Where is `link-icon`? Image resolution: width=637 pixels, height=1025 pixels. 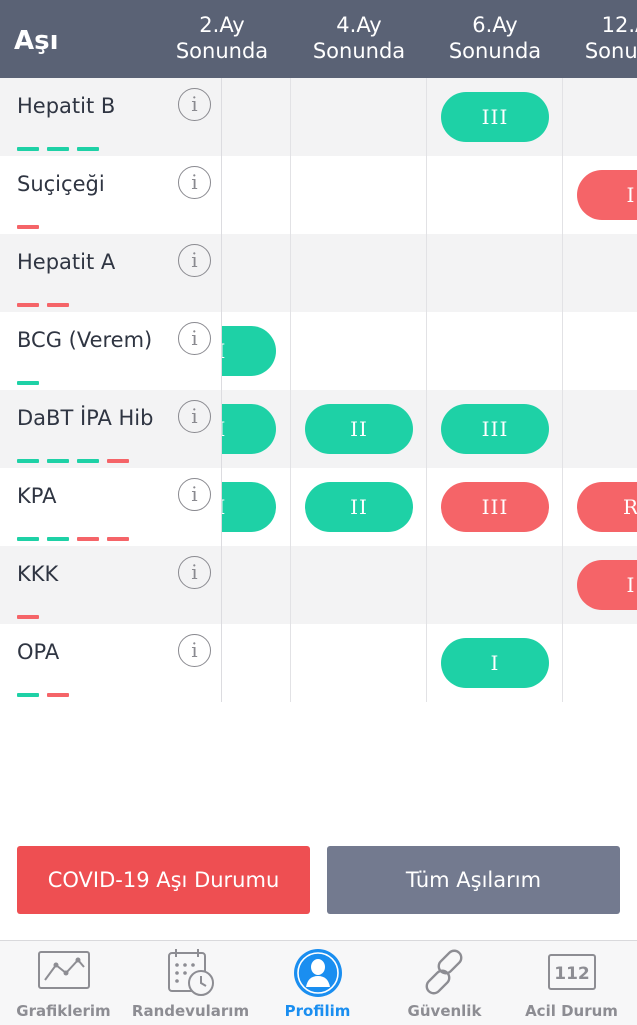 link-icon is located at coordinates (444, 972).